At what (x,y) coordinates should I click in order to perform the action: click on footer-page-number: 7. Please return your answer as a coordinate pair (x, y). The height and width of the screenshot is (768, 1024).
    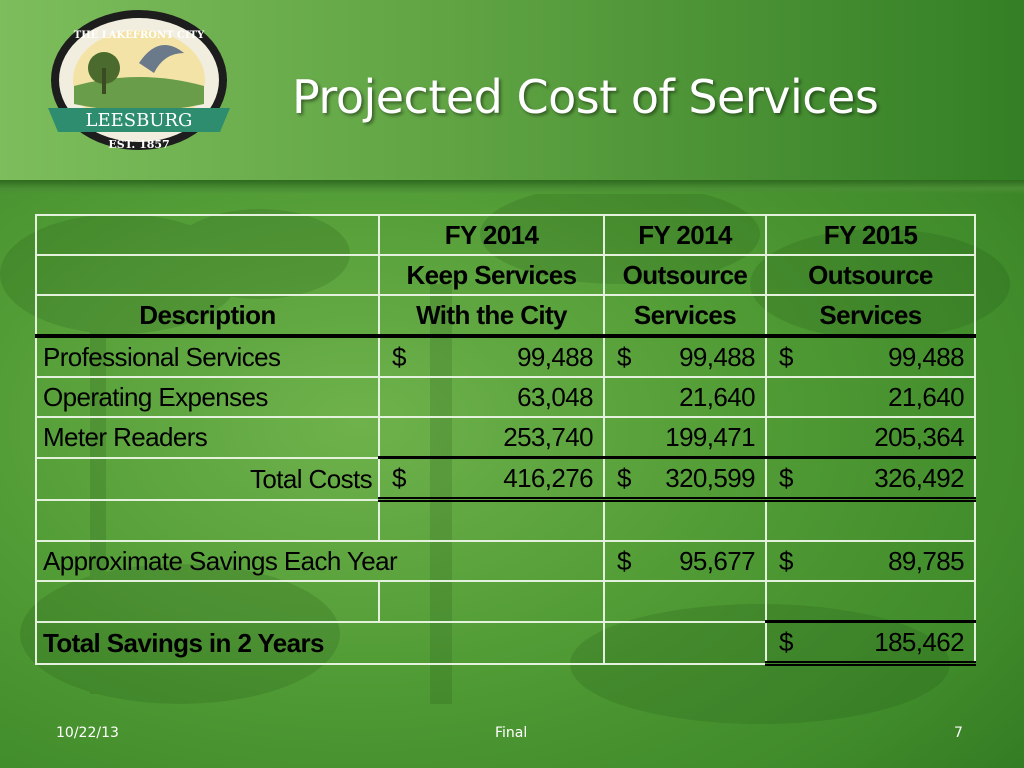
    Looking at the image, I should click on (958, 733).